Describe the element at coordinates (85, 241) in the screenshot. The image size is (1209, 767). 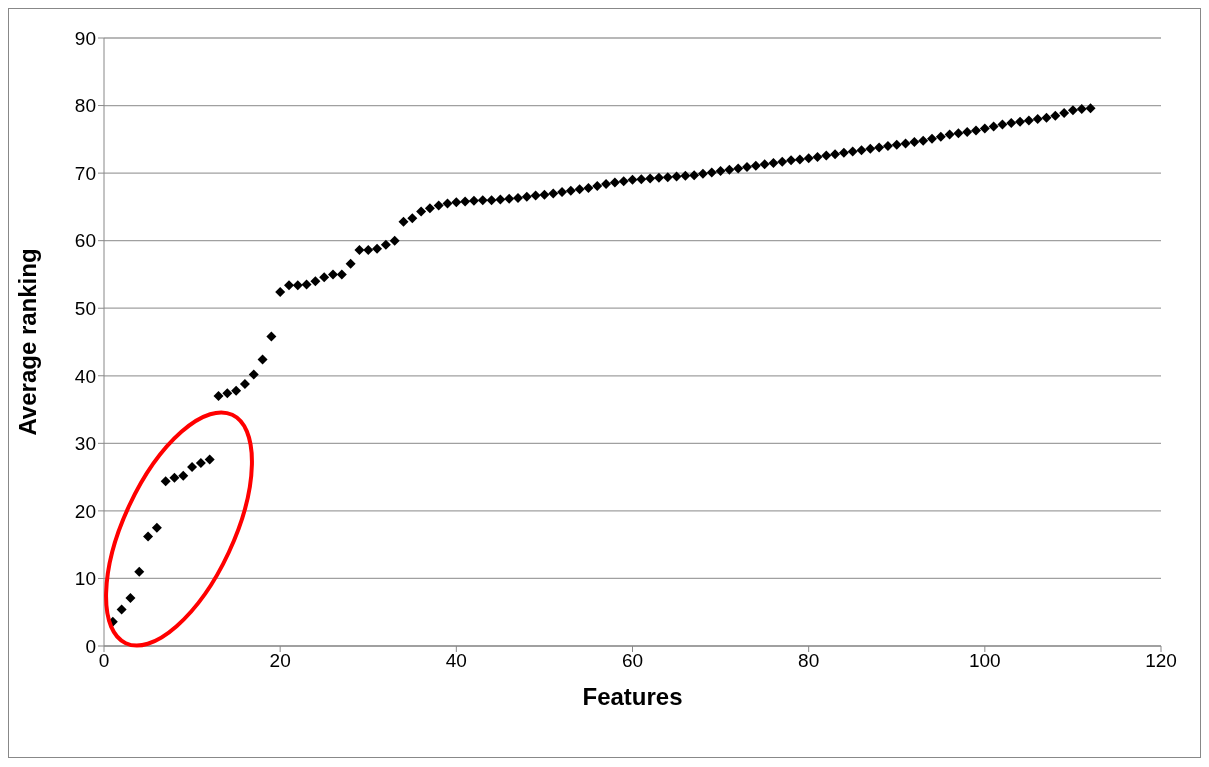
I see `y-tick-label: 60` at that location.